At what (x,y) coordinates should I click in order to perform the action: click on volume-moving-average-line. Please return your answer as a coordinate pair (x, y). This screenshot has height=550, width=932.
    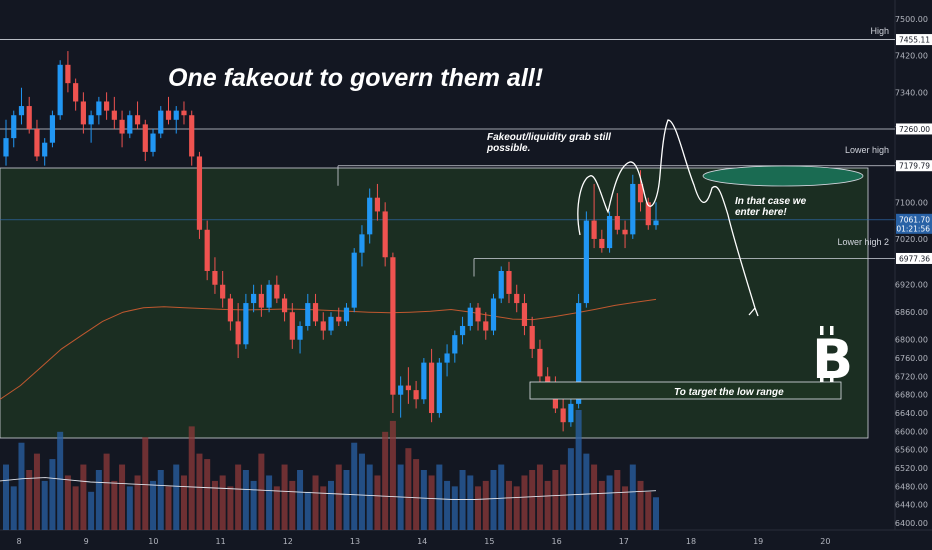
    Looking at the image, I should click on (328, 488).